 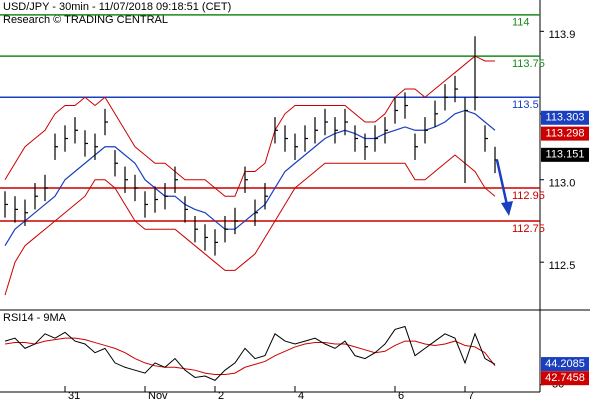 I want to click on price-box-label: 113.303, so click(x=565, y=118).